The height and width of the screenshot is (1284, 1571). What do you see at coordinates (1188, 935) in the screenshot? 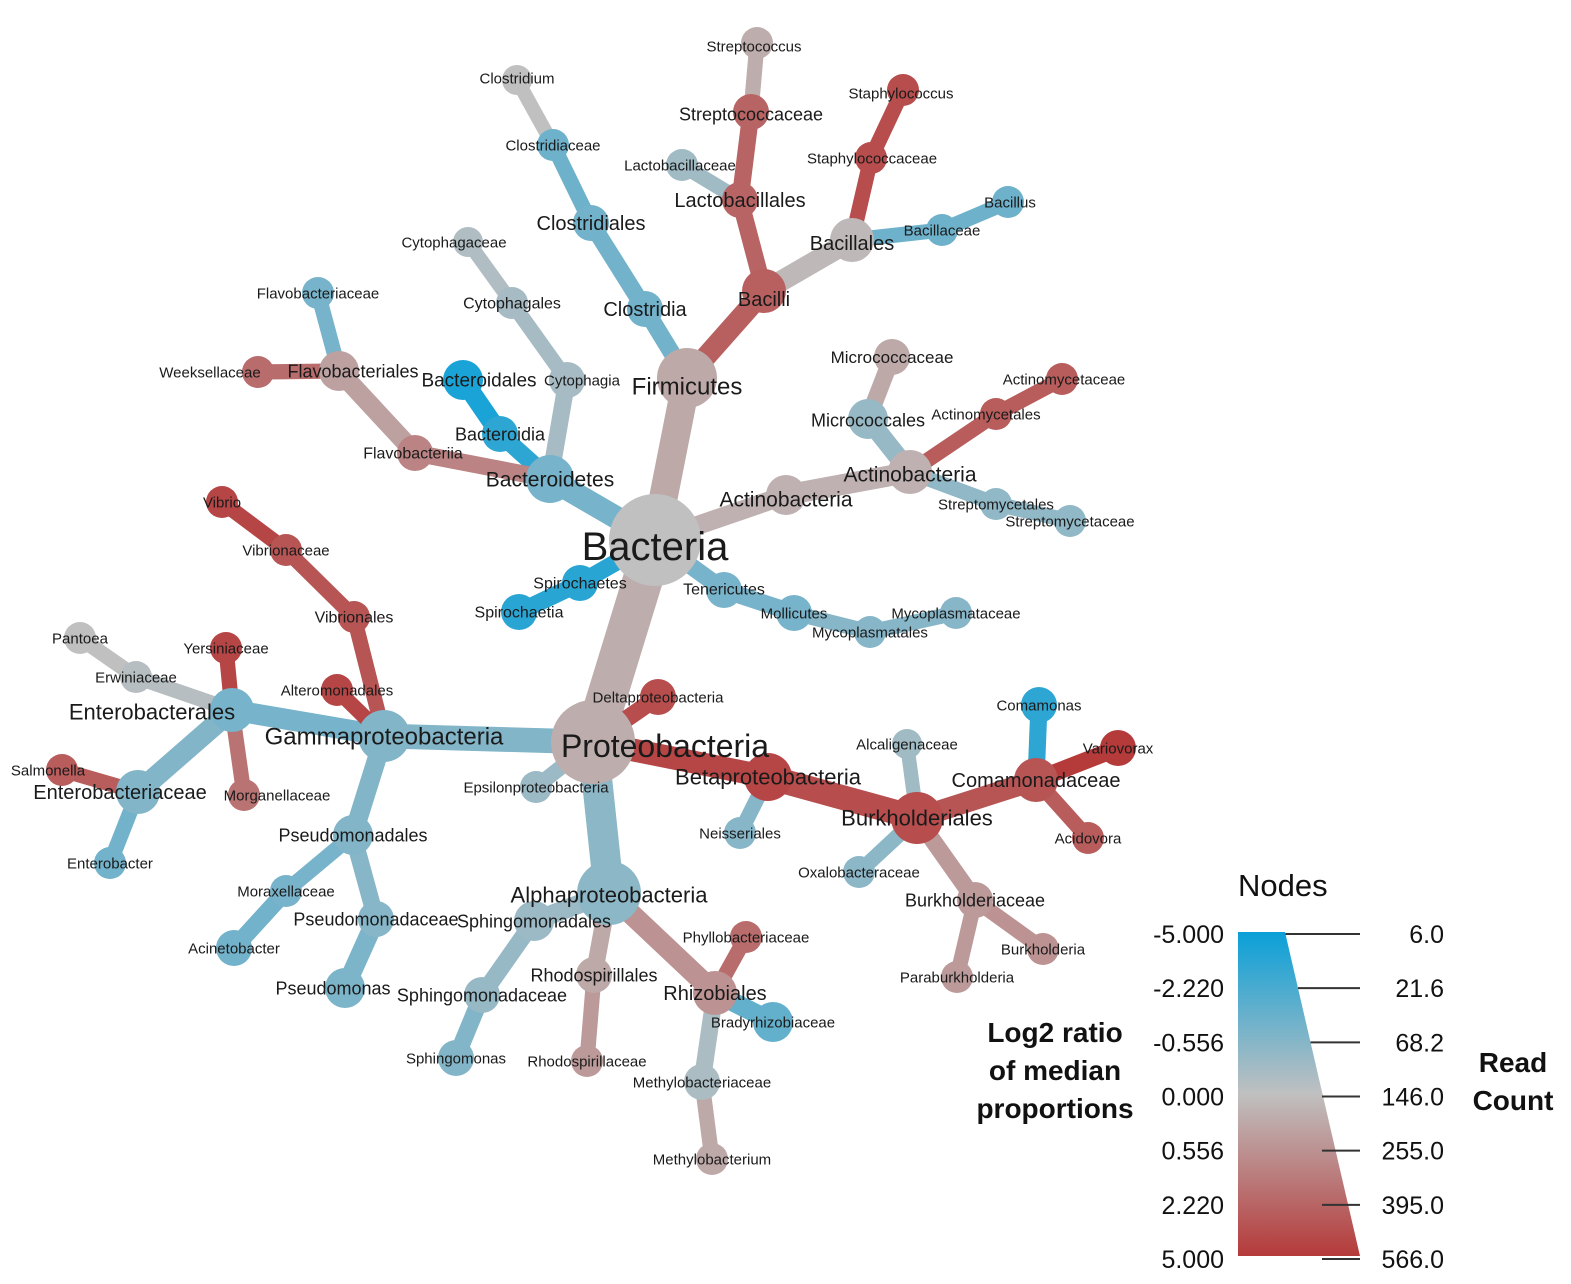
I see `legend-color-tick: -5.000` at bounding box center [1188, 935].